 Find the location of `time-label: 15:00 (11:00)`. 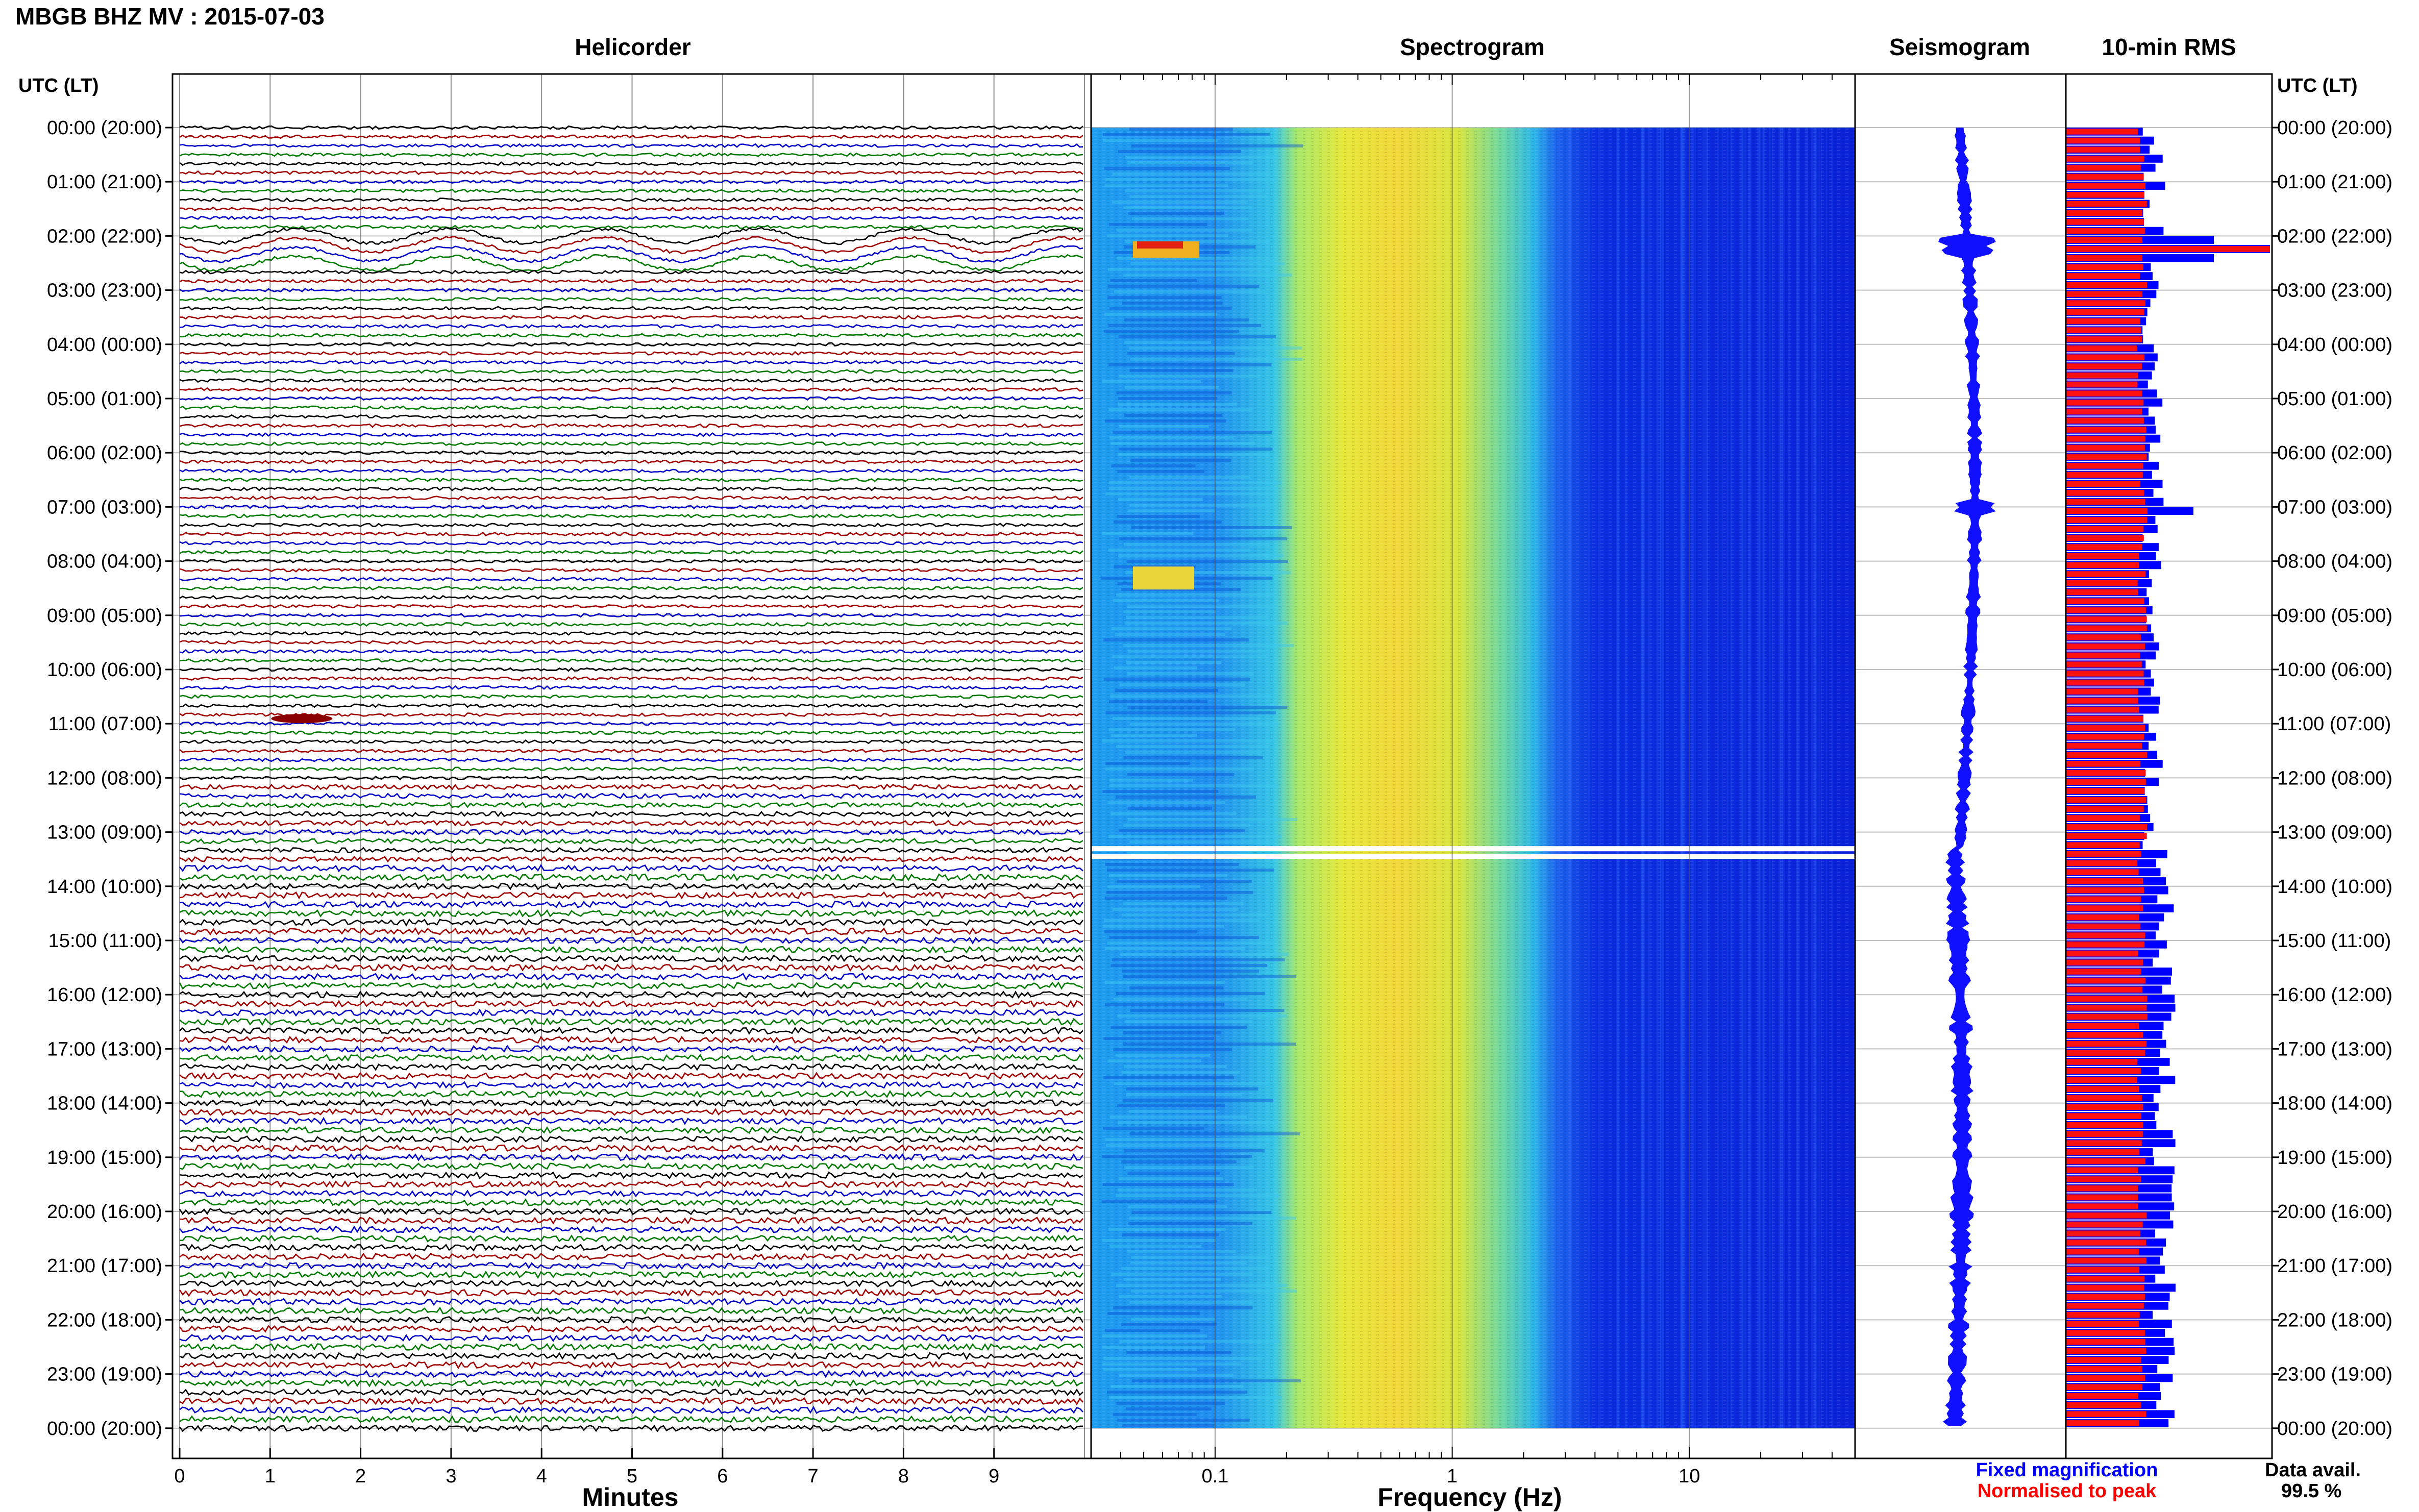

time-label: 15:00 (11:00) is located at coordinates (105, 941).